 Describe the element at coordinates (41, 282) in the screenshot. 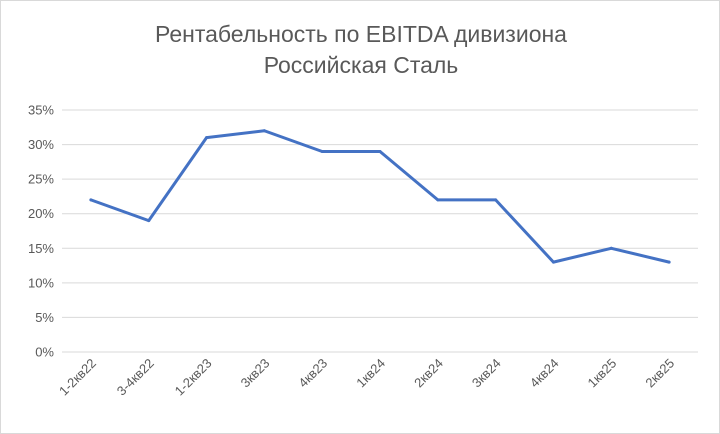

I see `y-tick-label: 10%` at that location.